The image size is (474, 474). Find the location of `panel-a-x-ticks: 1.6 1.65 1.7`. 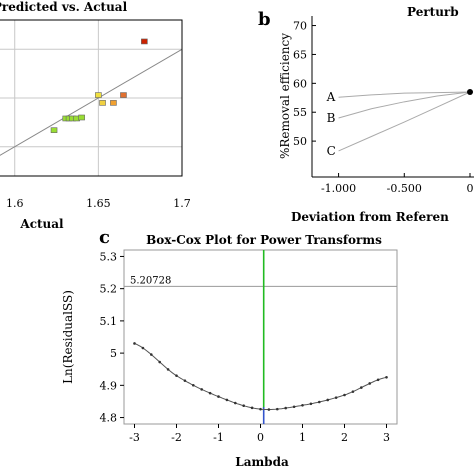

panel-a-x-ticks: 1.6 1.65 1.7 is located at coordinates (98, 203).